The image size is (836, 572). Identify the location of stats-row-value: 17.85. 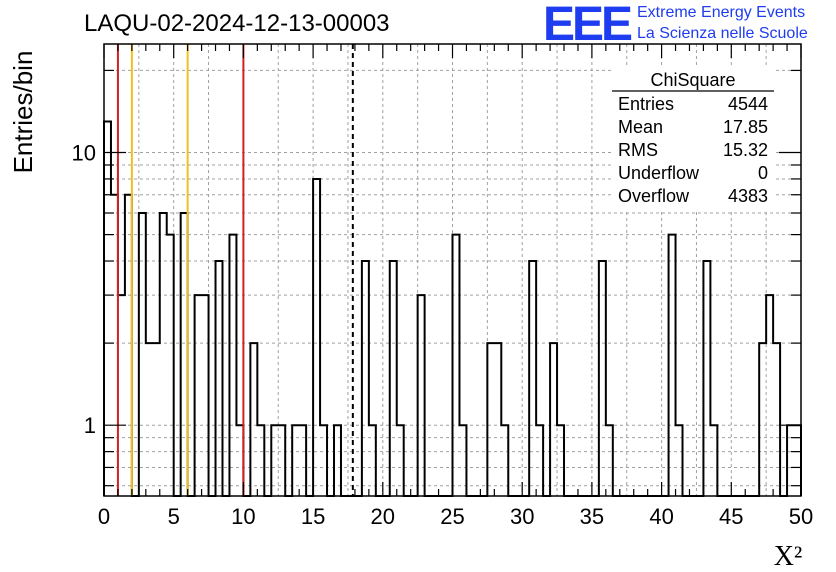
(745, 127).